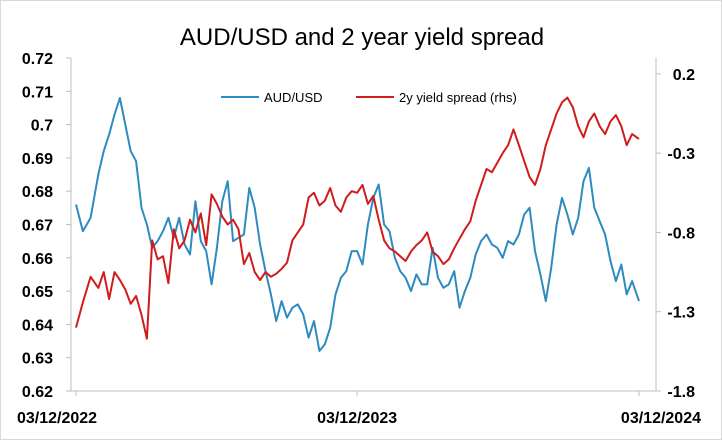  I want to click on y-left-tick-label: 0.71, so click(37, 92).